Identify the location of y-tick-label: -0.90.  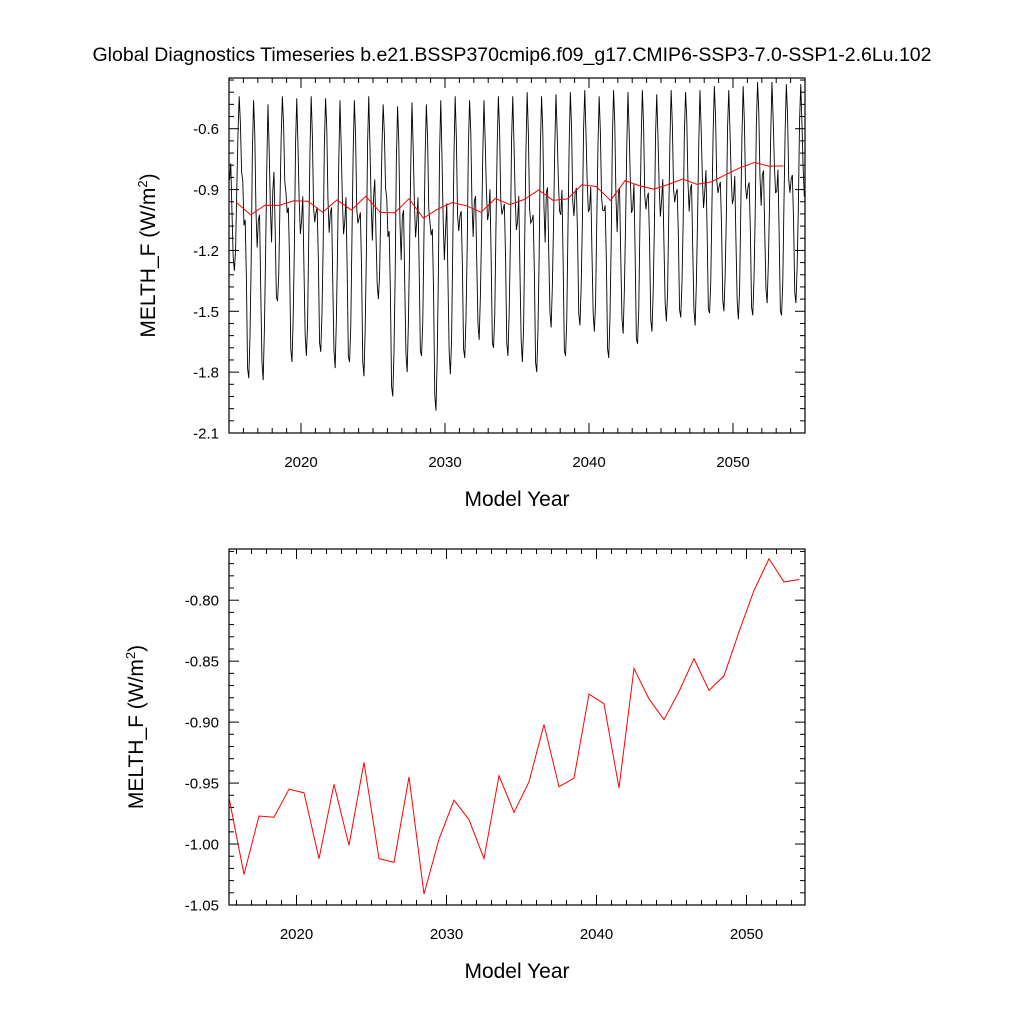
(202, 723).